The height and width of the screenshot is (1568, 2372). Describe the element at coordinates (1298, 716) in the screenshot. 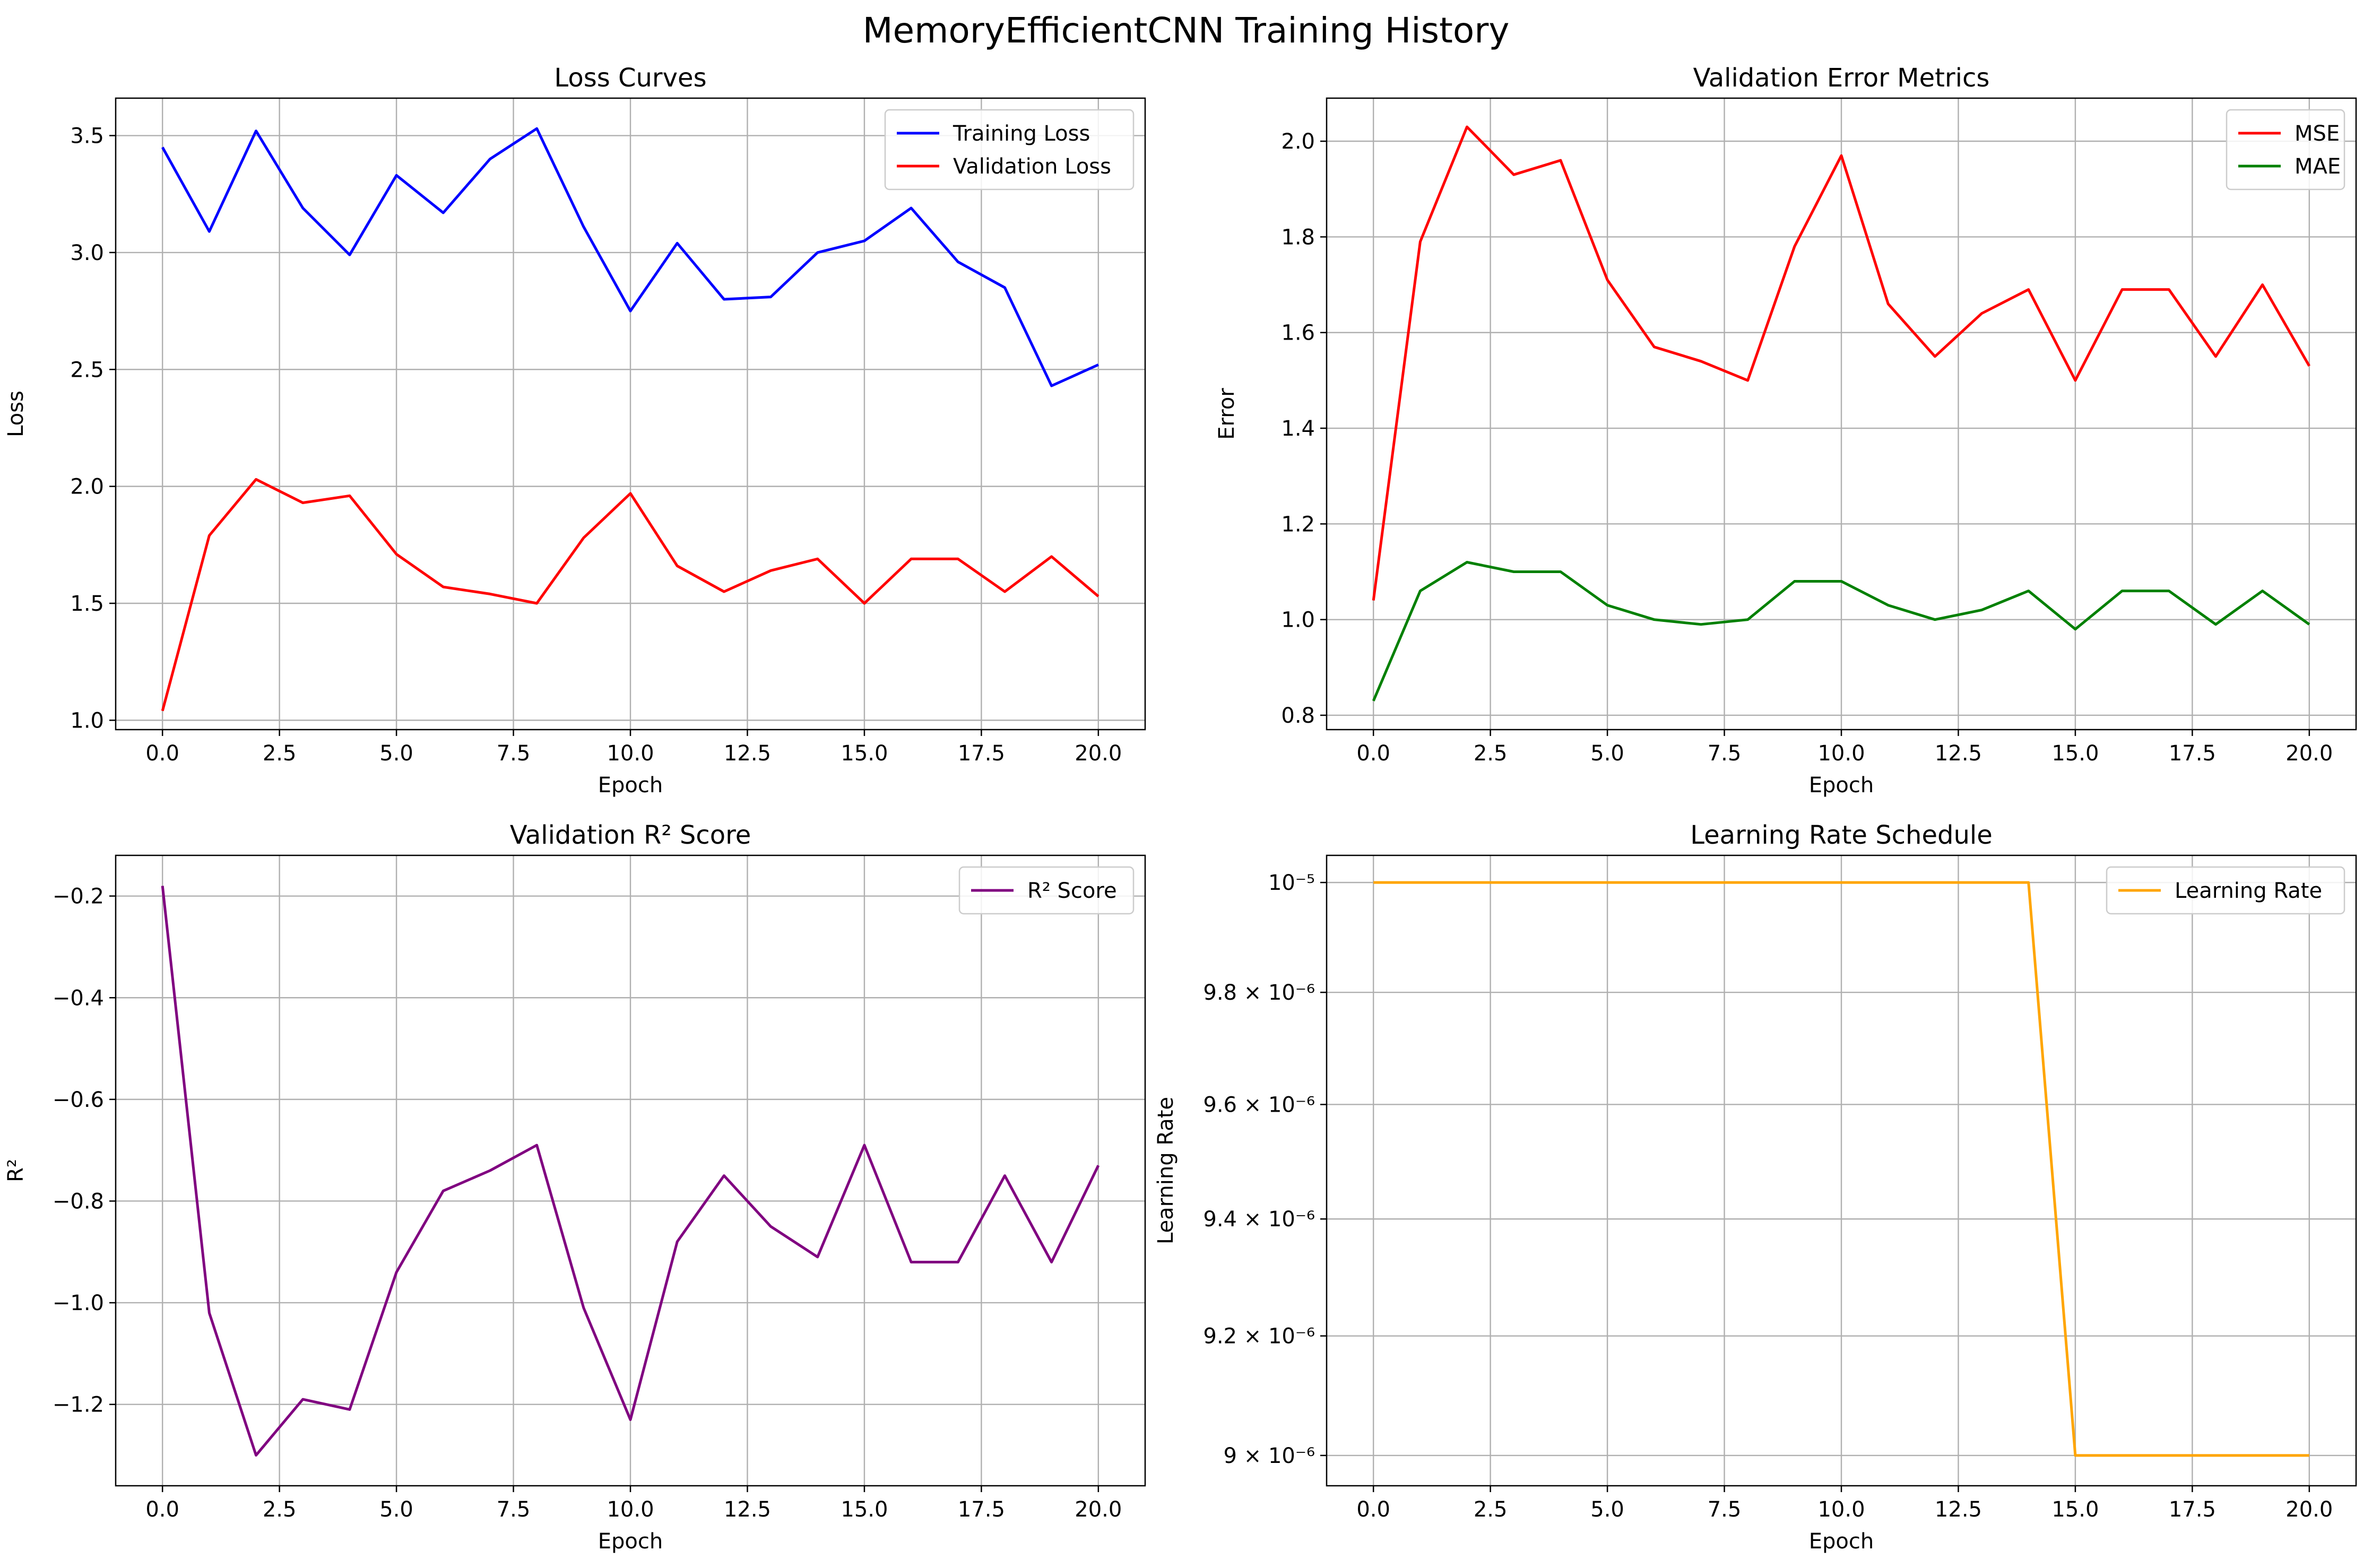

I see `y-tick-label: 0.8` at that location.